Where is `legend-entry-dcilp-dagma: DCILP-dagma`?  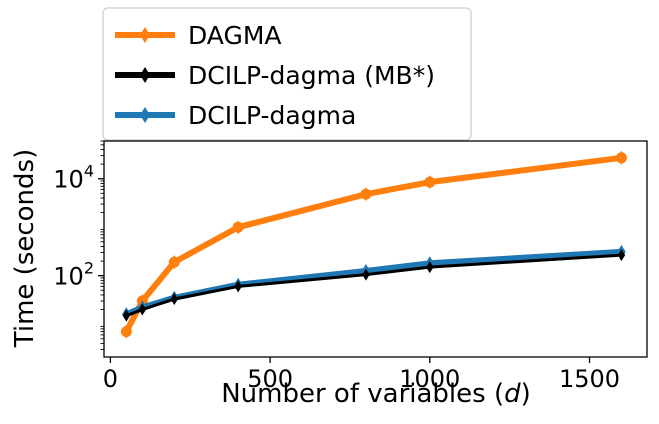
legend-entry-dcilp-dagma: DCILP-dagma is located at coordinates (235, 115).